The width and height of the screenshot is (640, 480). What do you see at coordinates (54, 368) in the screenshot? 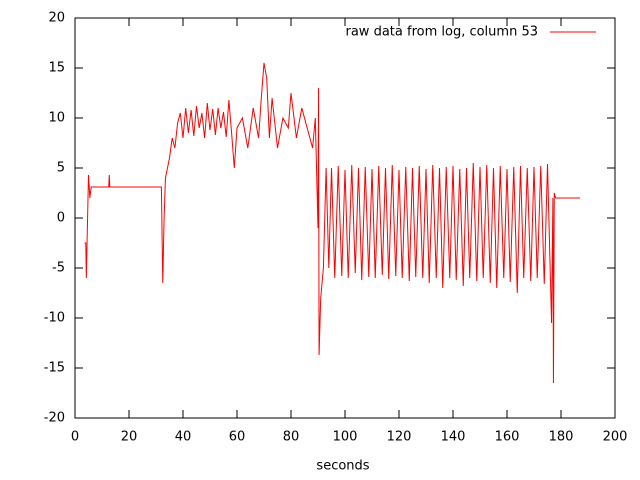
I see `y-tick-label: -15` at bounding box center [54, 368].